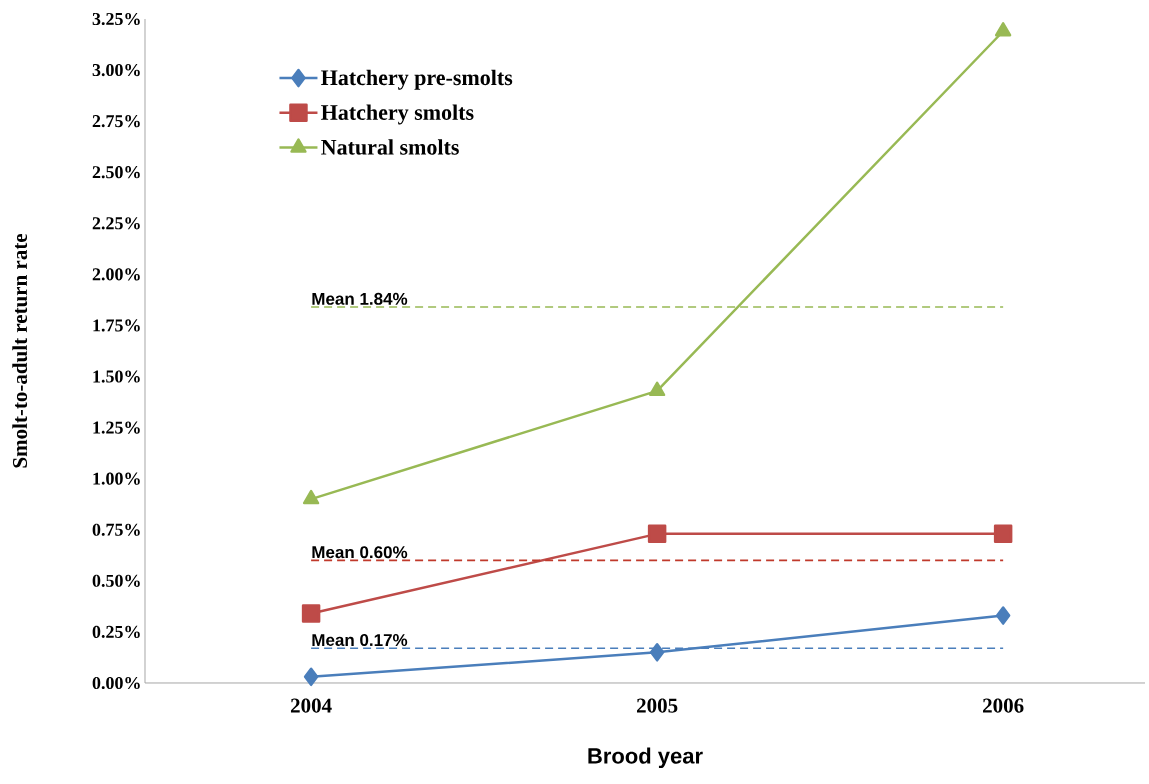 The image size is (1149, 784). What do you see at coordinates (116, 478) in the screenshot?
I see `y-tick-label: 1.00%` at bounding box center [116, 478].